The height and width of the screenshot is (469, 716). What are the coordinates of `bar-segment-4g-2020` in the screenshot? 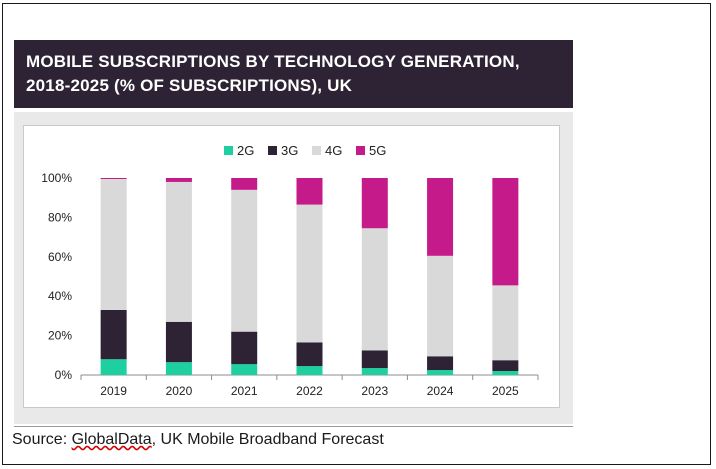 It's located at (178, 251).